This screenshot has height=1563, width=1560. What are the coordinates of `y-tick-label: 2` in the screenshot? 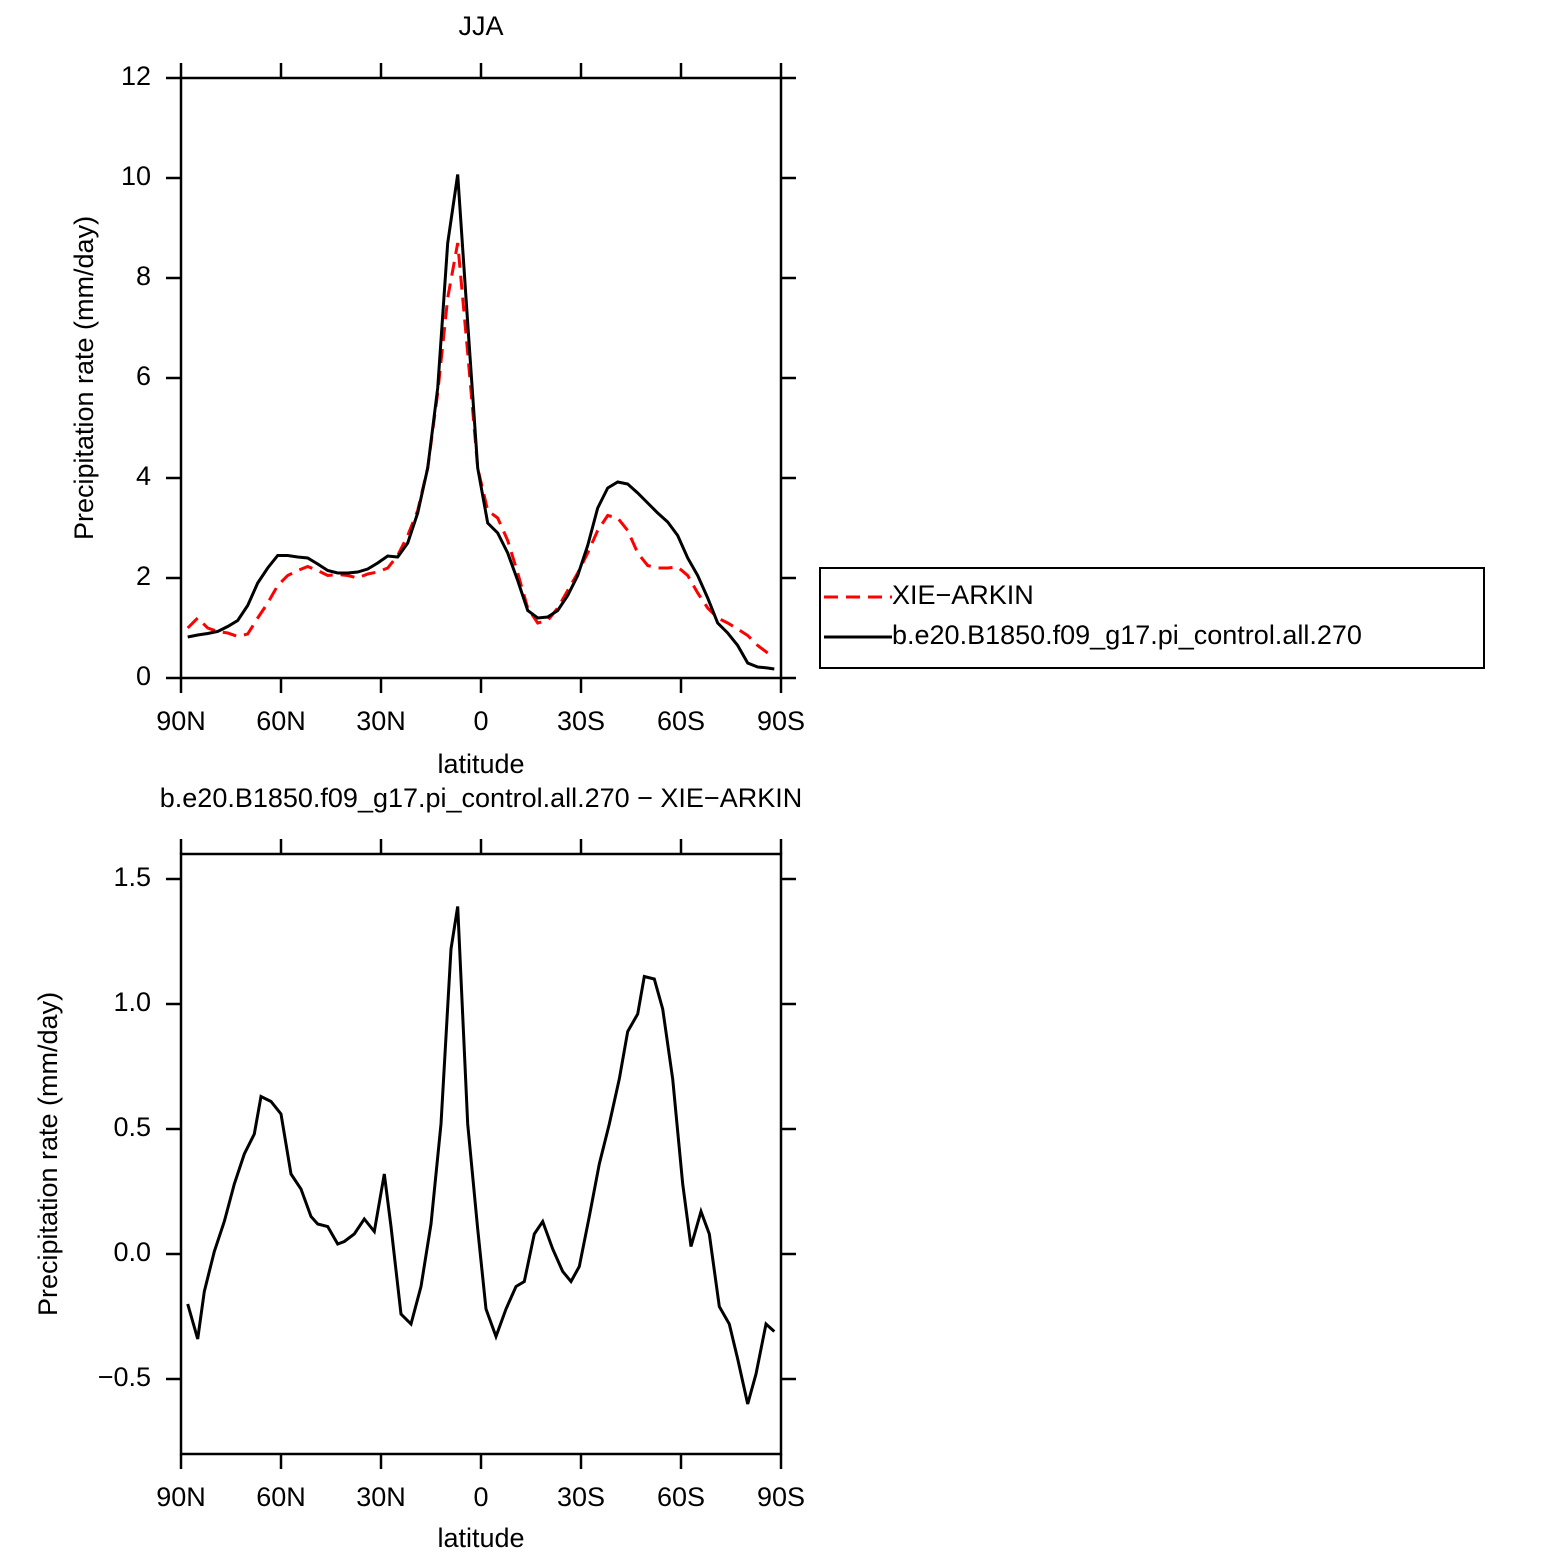 It's located at (143, 576).